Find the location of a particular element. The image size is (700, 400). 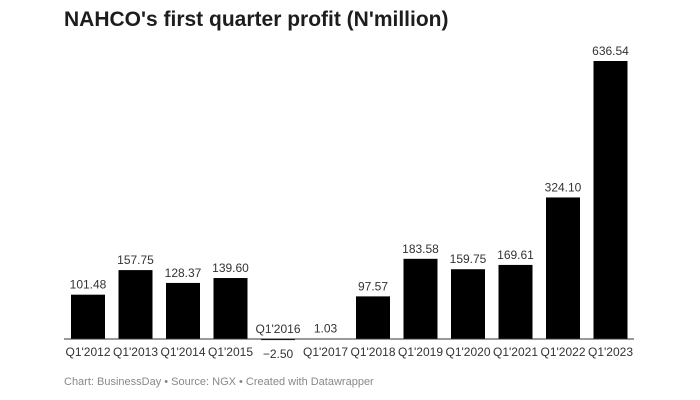

value-label: 159.75 is located at coordinates (468, 259).